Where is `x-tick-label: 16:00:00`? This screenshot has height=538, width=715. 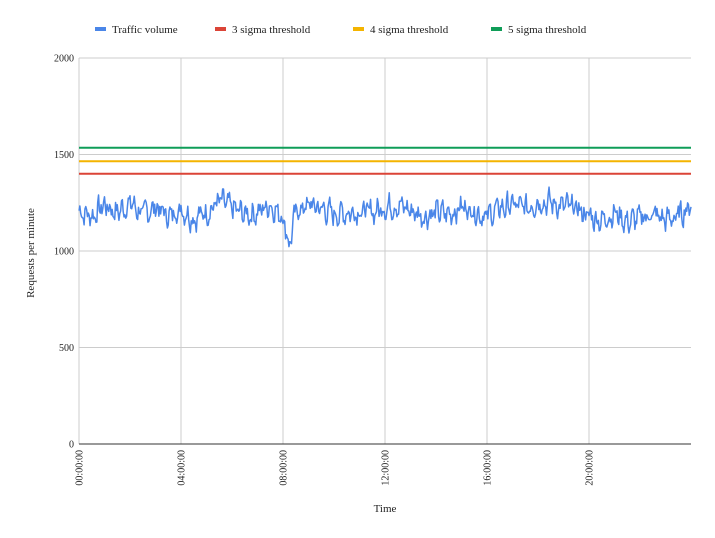 x-tick-label: 16:00:00 is located at coordinates (488, 468).